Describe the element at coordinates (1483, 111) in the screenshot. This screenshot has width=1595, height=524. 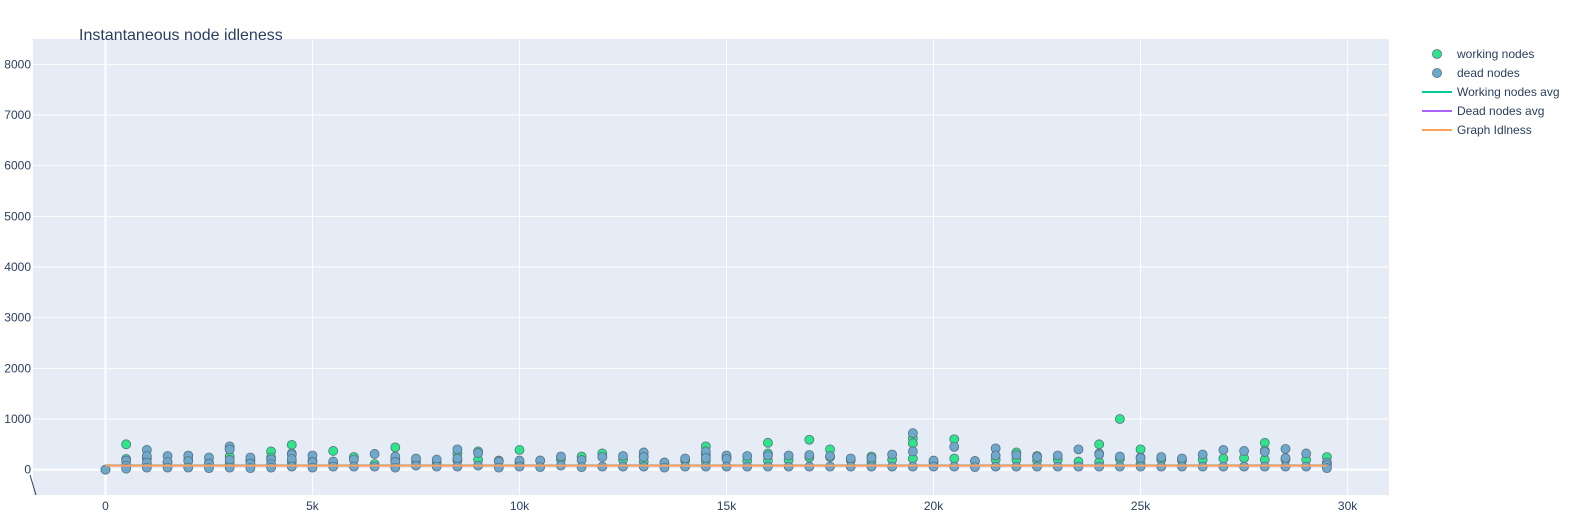
I see `legend-item: Dead nodes avg` at that location.